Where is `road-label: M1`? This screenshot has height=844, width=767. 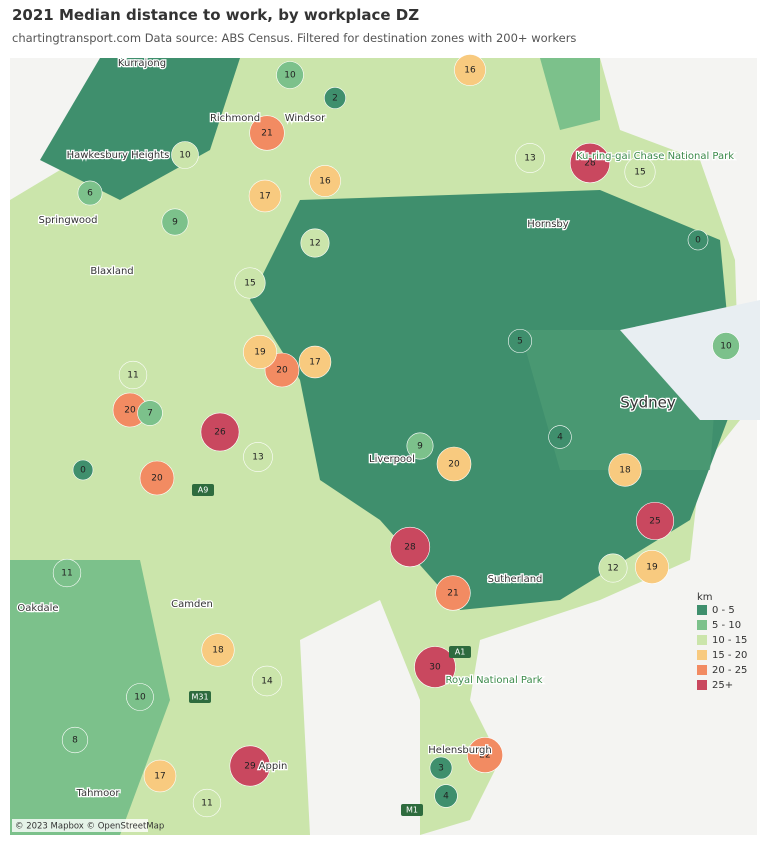
road-label: M1 is located at coordinates (412, 810).